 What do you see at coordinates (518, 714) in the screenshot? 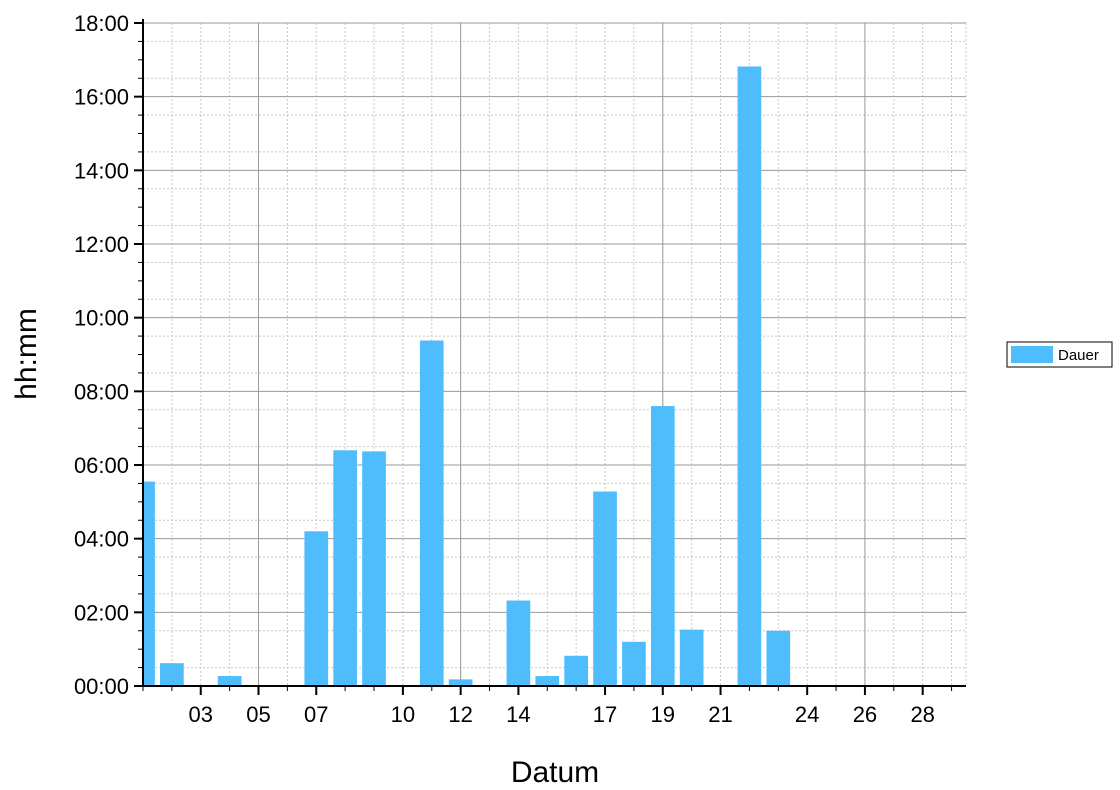
I see `x-tick-label: 14` at bounding box center [518, 714].